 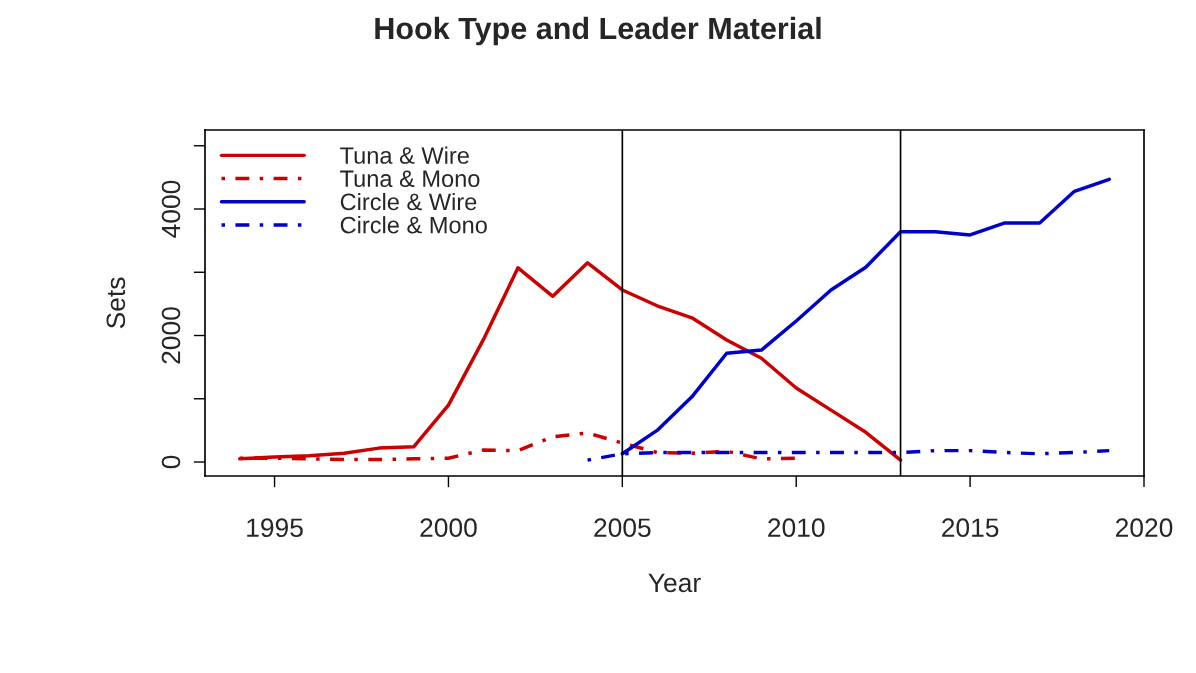 I want to click on legend-label: Tuna & Mono, so click(x=410, y=179).